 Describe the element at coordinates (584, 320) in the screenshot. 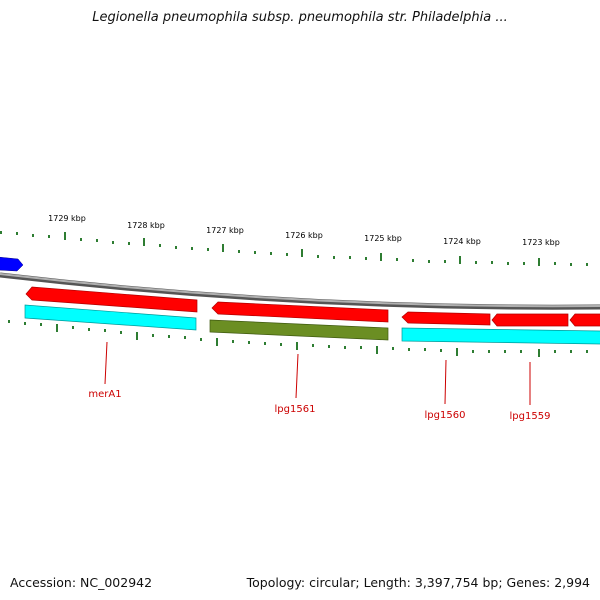

I see `forward-gene-partial` at that location.